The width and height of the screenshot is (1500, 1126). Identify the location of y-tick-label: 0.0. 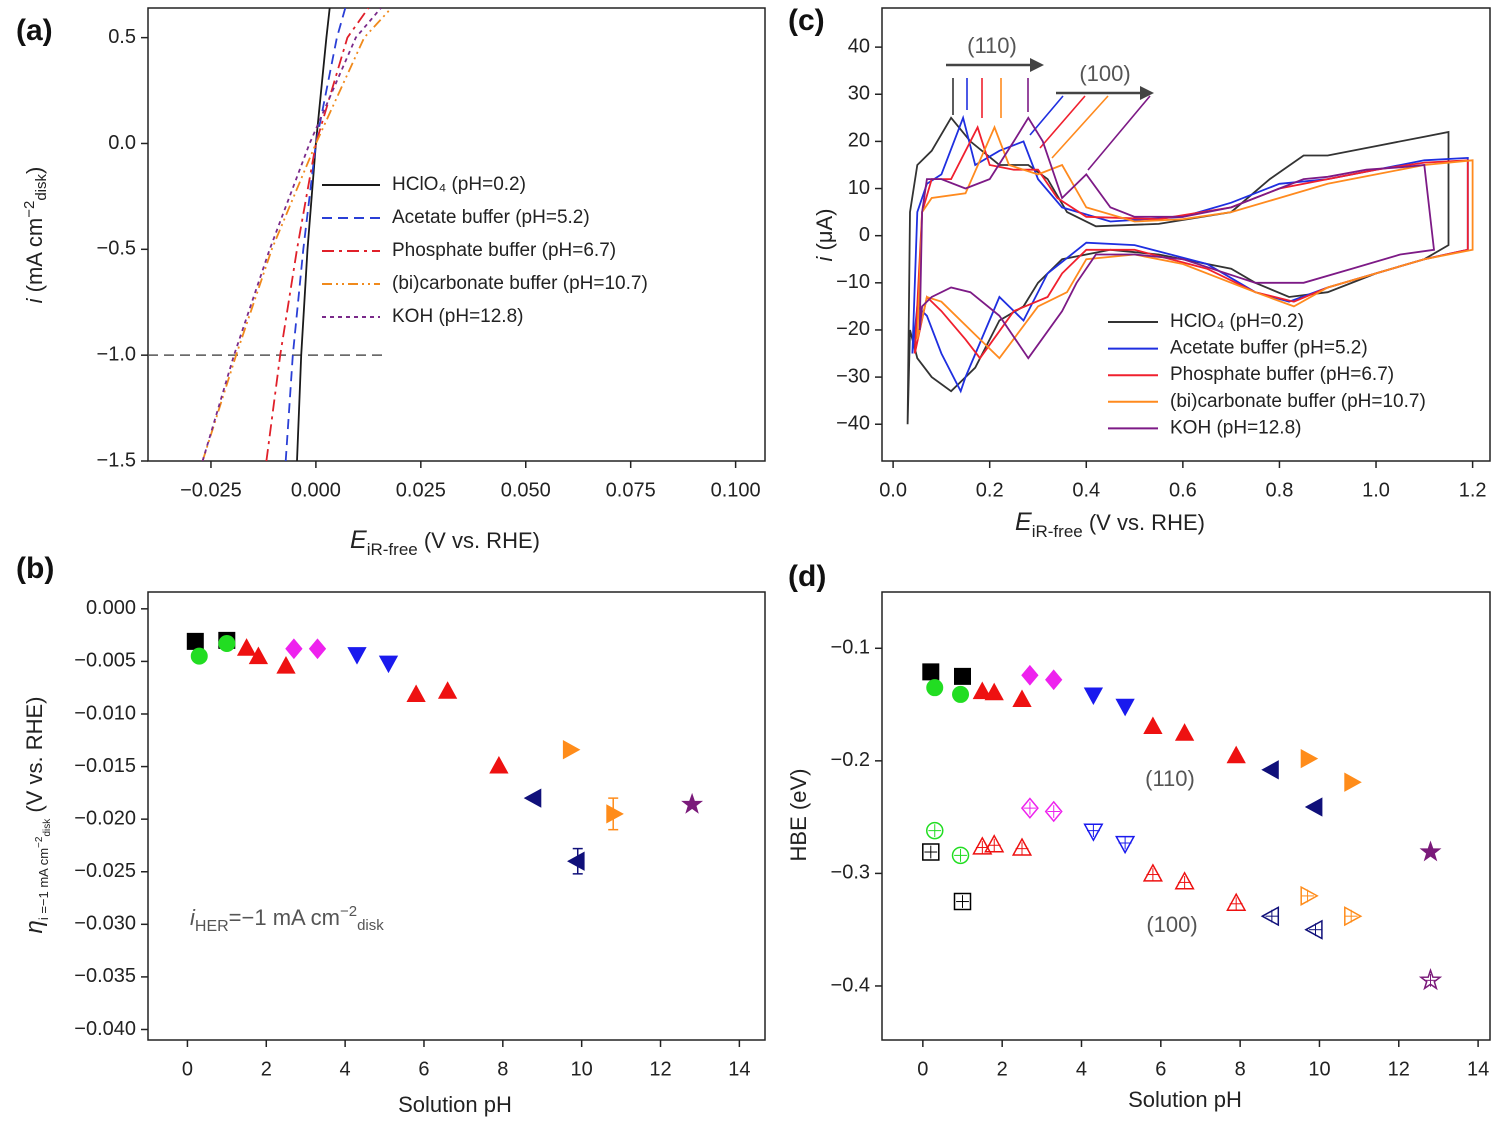
(122, 143).